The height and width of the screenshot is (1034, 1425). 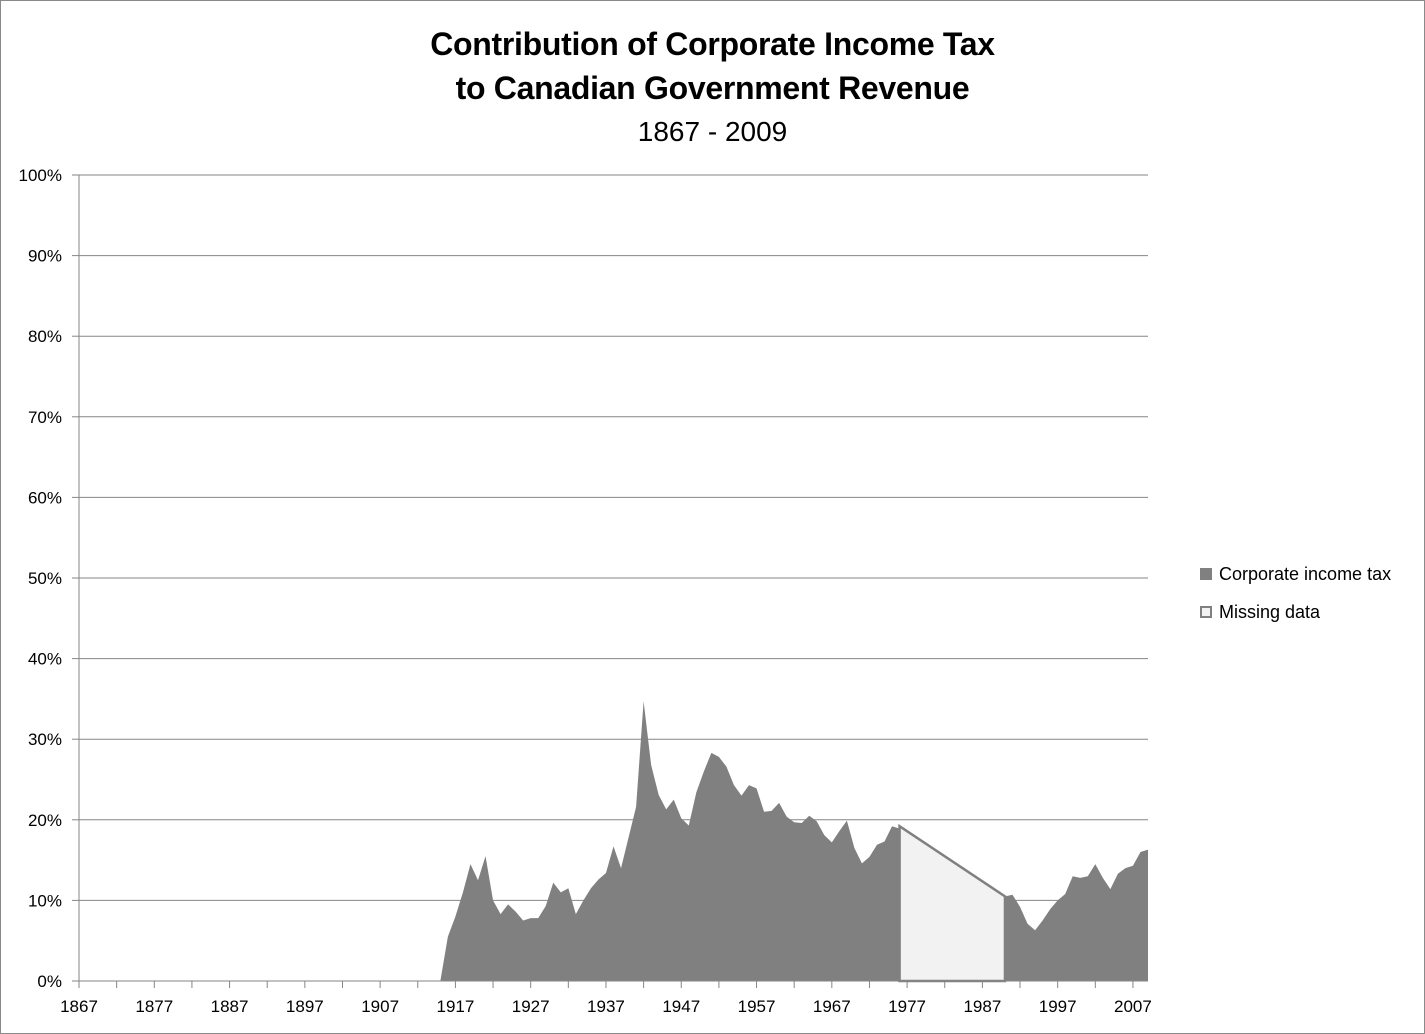 What do you see at coordinates (712, 131) in the screenshot?
I see `chart-subtitle: 1867 - 2009` at bounding box center [712, 131].